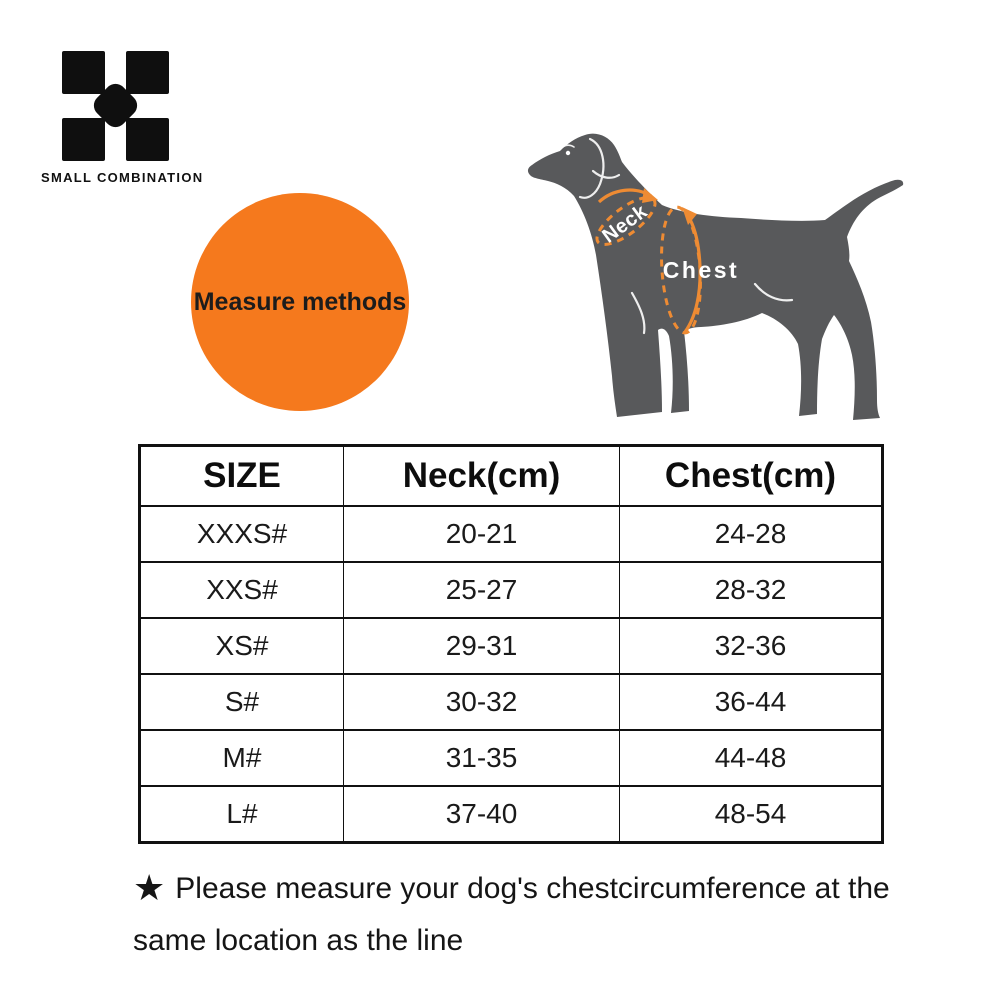 The image size is (1000, 1000). Describe the element at coordinates (751, 534) in the screenshot. I see `chest-cell: 24-28` at that location.